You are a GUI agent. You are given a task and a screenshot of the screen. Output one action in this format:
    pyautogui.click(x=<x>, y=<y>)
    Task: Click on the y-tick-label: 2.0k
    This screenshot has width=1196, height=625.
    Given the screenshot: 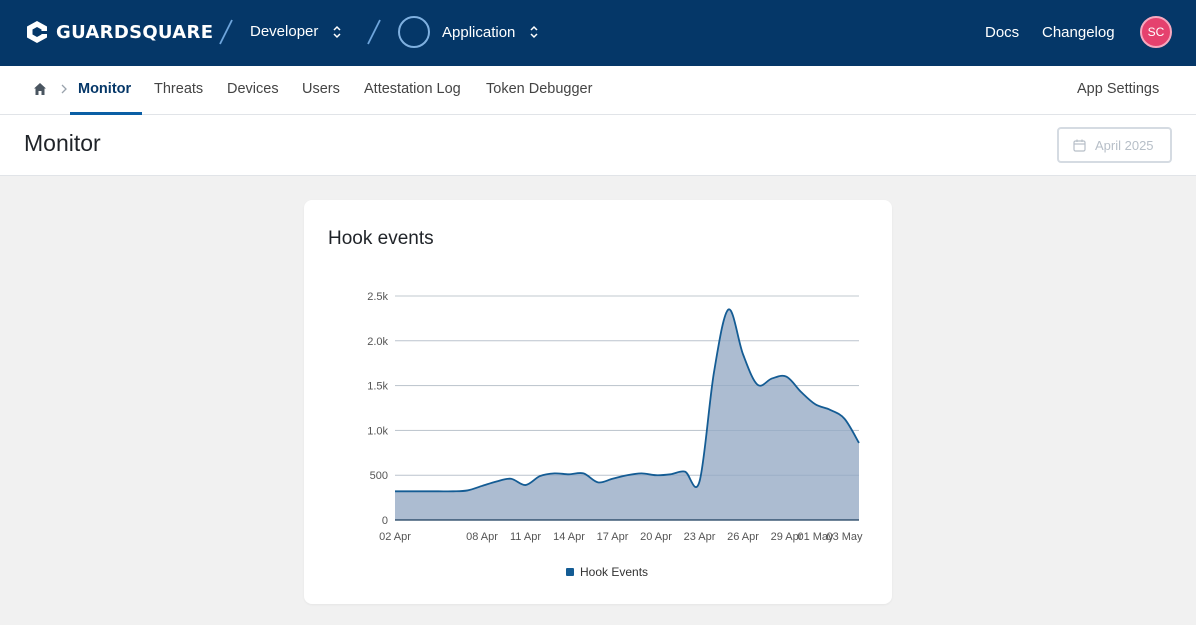 What is the action you would take?
    pyautogui.click(x=377, y=342)
    